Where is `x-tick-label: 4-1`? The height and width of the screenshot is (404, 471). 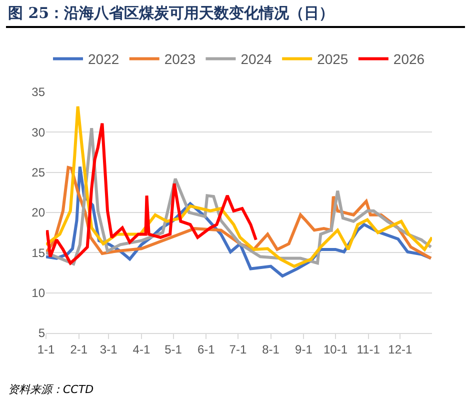 x-tick-label: 4-1 is located at coordinates (141, 349).